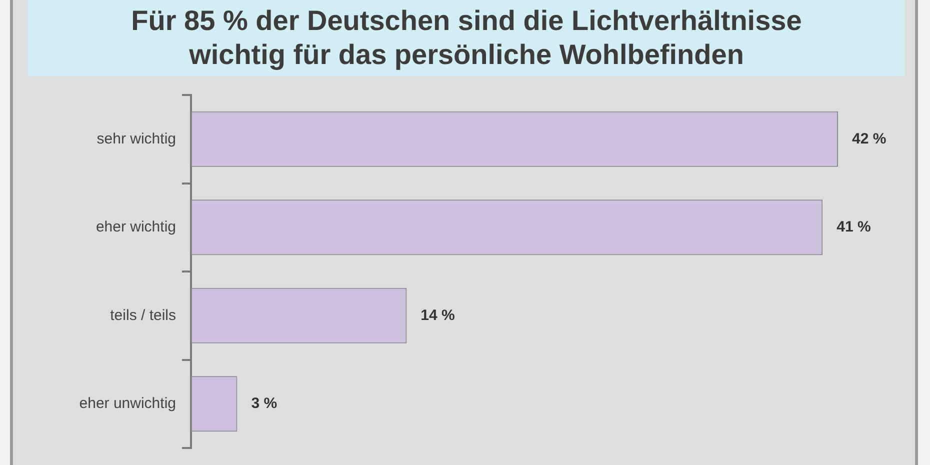 The height and width of the screenshot is (465, 930). What do you see at coordinates (264, 403) in the screenshot?
I see `data-label: 3 %` at bounding box center [264, 403].